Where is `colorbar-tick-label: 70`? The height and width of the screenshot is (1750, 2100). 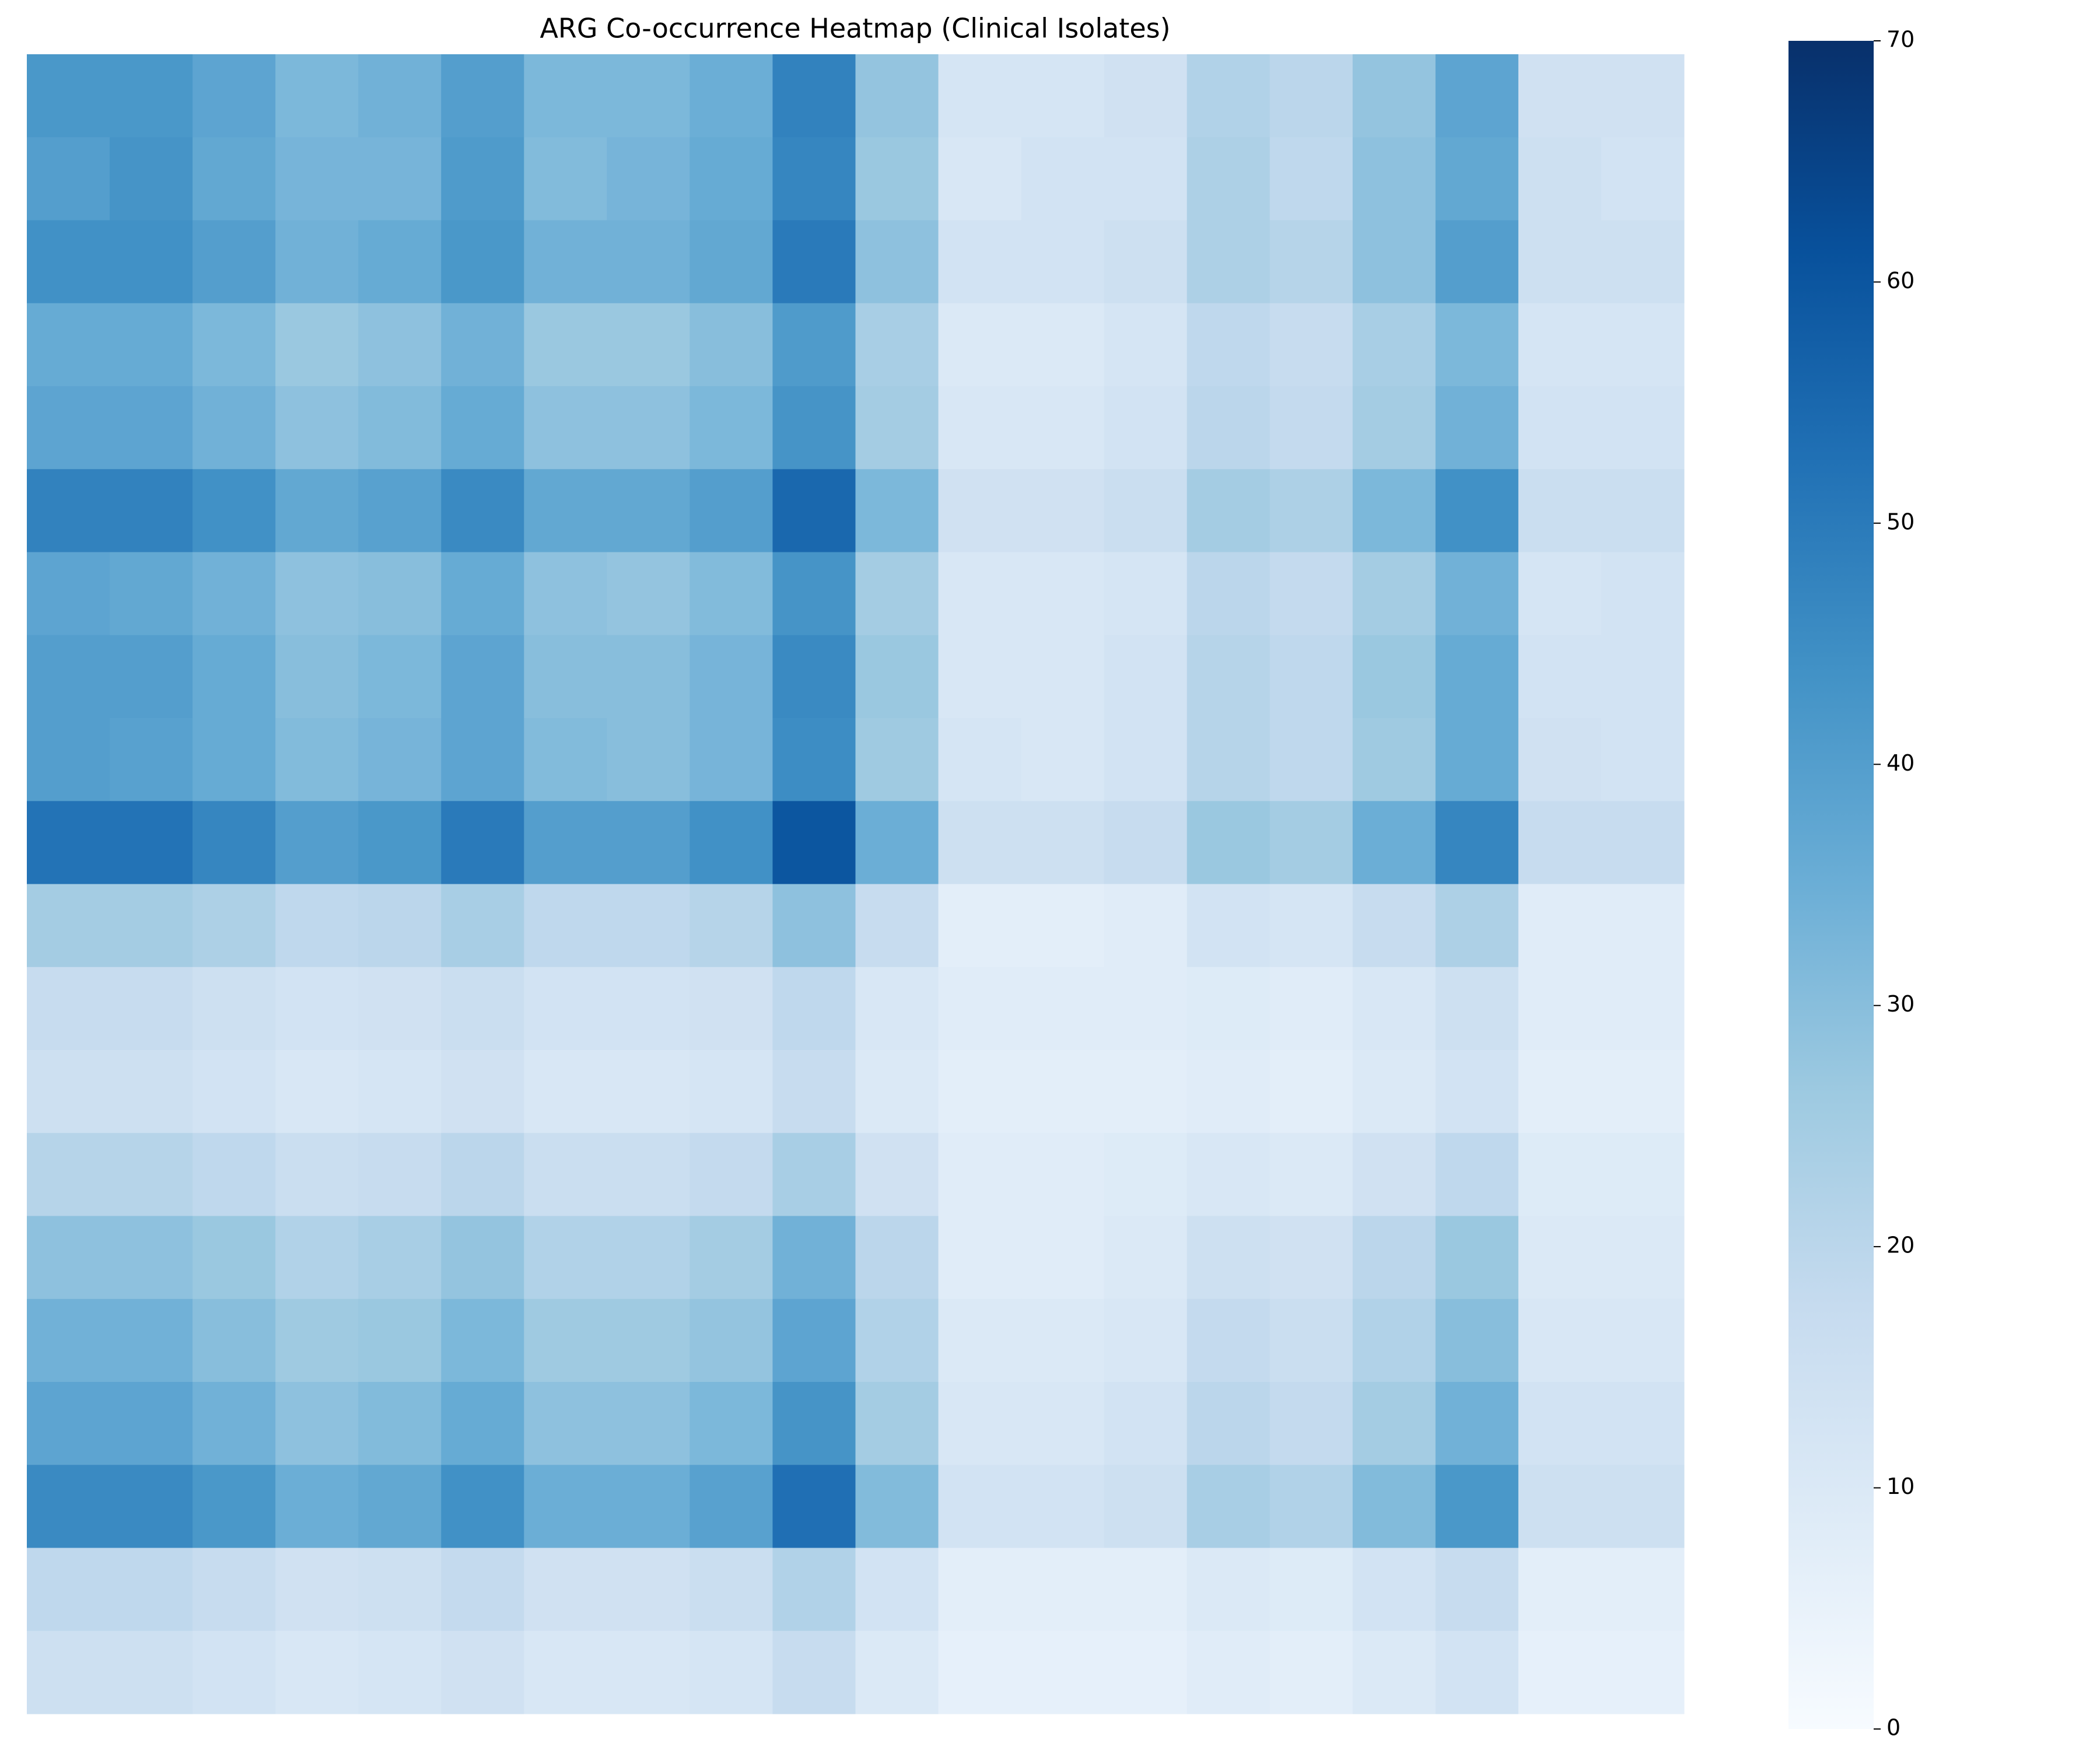 colorbar-tick-label: 70 is located at coordinates (1901, 39).